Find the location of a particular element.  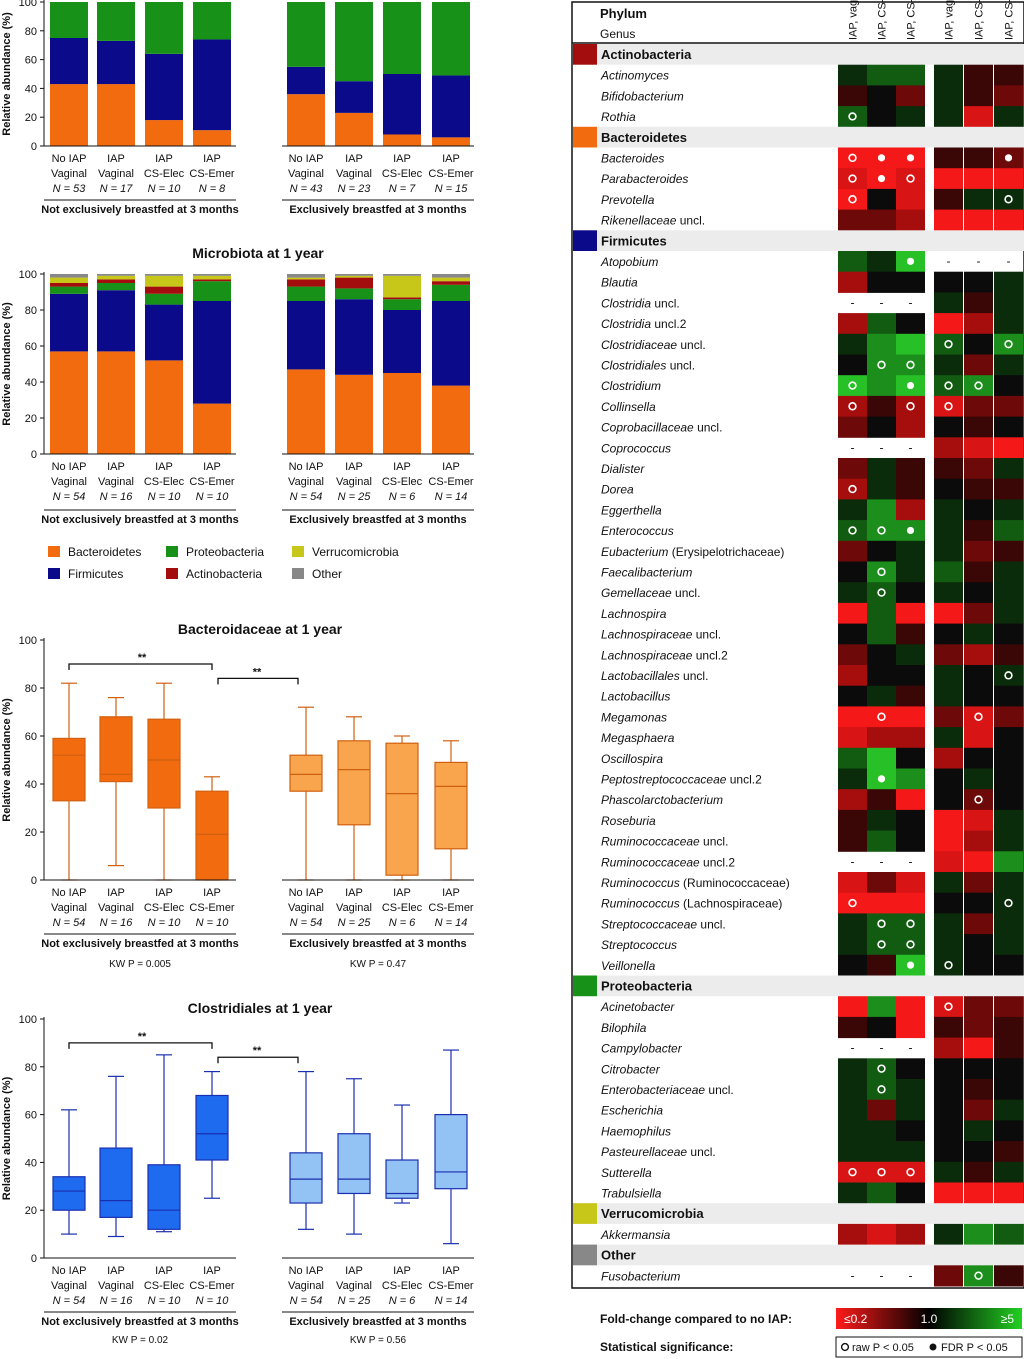

genus-suffix: uncl.2 is located at coordinates (718, 862).